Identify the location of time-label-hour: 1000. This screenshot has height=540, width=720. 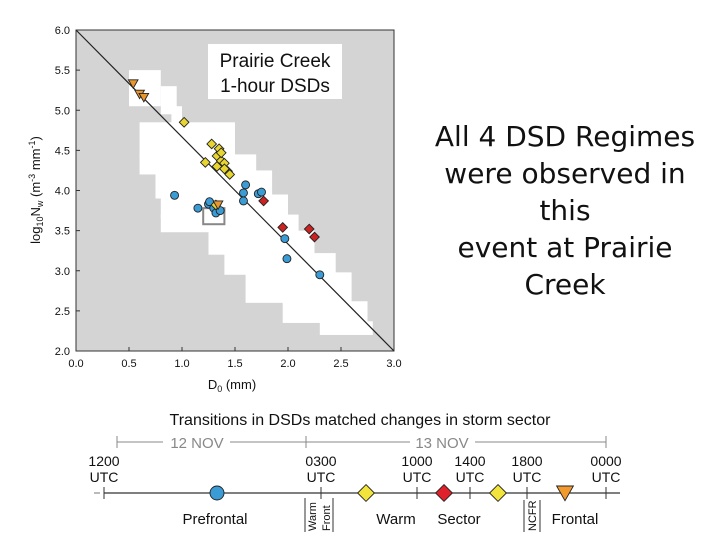
(416, 461).